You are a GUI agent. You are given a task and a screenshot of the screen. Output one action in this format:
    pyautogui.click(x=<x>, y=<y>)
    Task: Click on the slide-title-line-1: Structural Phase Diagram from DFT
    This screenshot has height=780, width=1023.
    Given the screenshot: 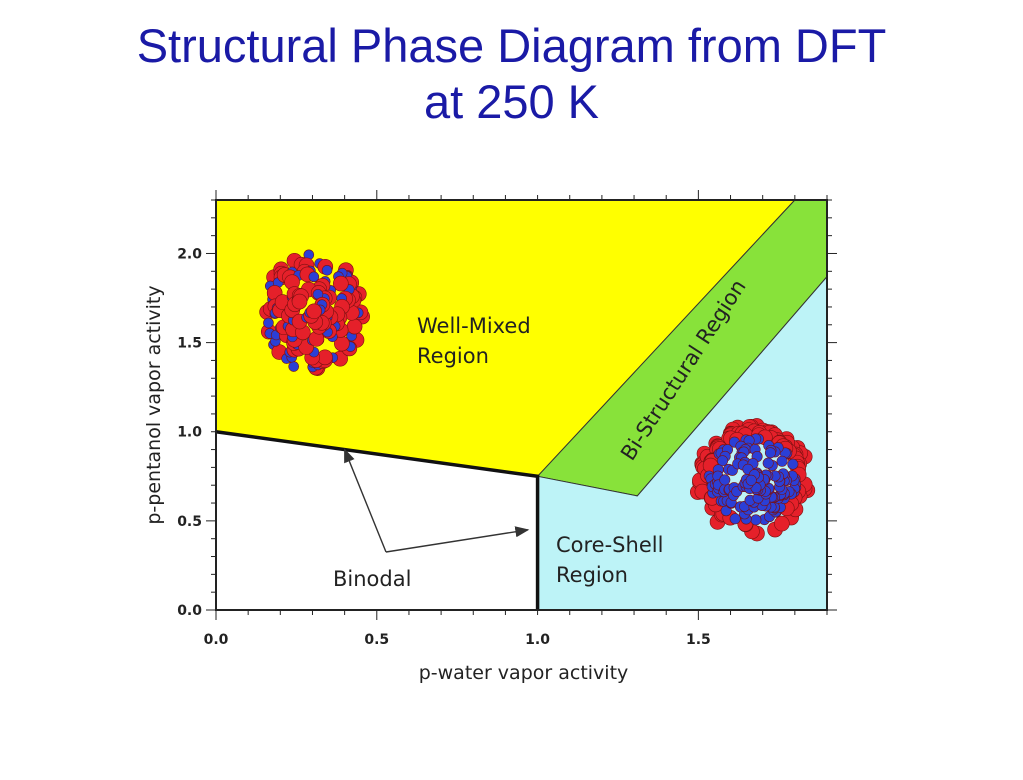 What is the action you would take?
    pyautogui.click(x=511, y=45)
    